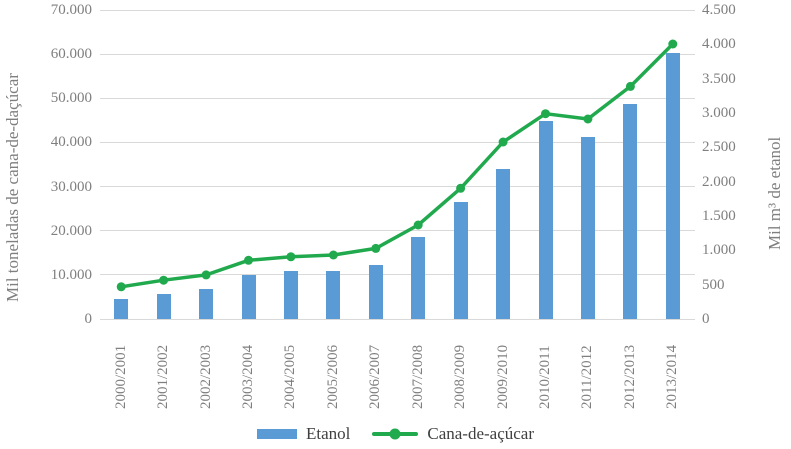 This screenshot has width=791, height=449. Describe the element at coordinates (587, 228) in the screenshot. I see `bar-2011/2012` at that location.